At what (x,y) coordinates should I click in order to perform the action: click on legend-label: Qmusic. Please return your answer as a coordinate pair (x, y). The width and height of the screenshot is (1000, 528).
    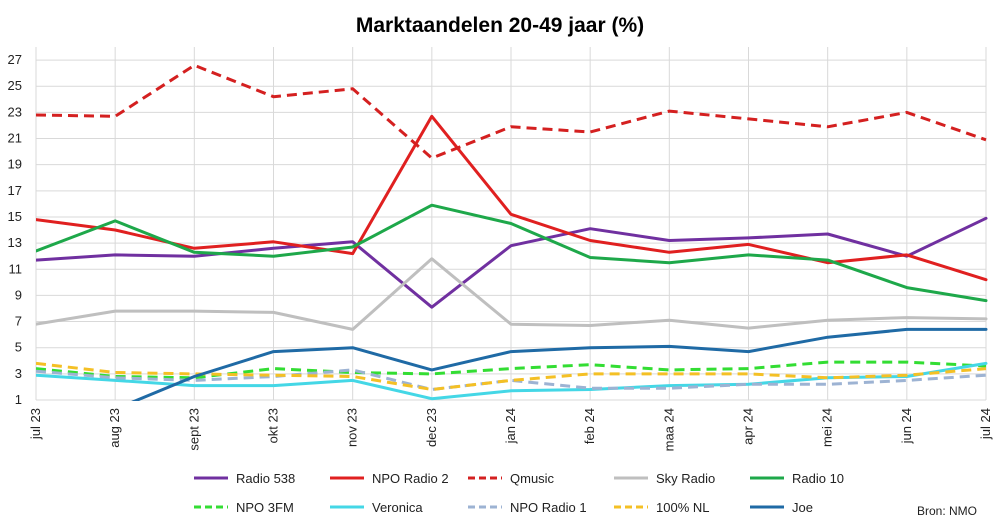
    Looking at the image, I should click on (532, 478).